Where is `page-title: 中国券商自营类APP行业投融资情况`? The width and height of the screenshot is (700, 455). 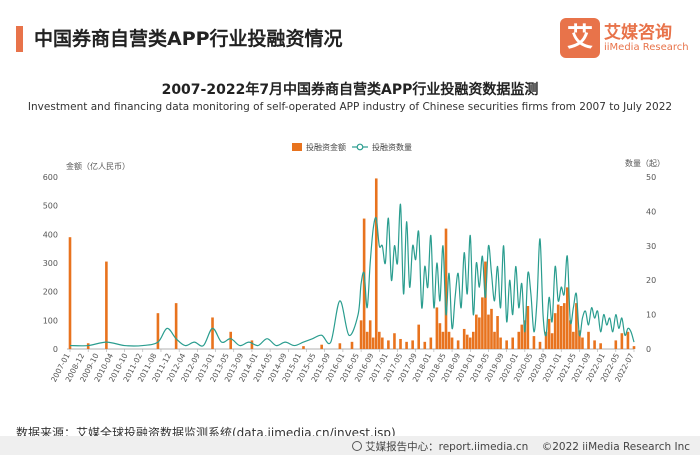
page-title: 中国券商自营类APP行业投融资情况 is located at coordinates (188, 39).